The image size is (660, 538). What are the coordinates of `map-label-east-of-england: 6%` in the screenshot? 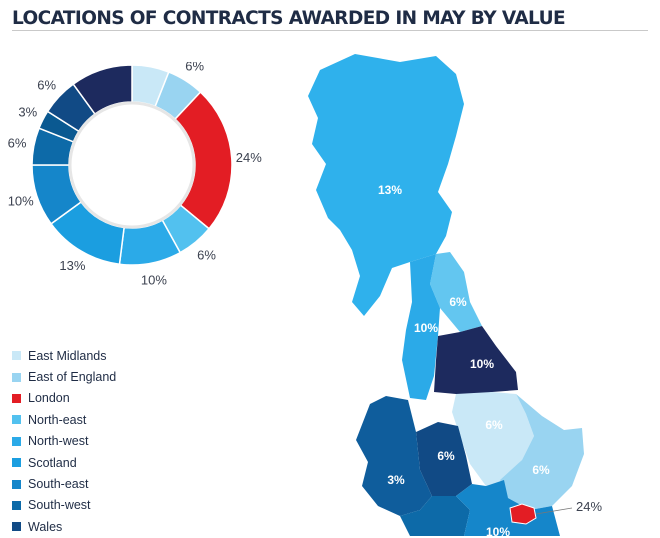 It's located at (541, 470).